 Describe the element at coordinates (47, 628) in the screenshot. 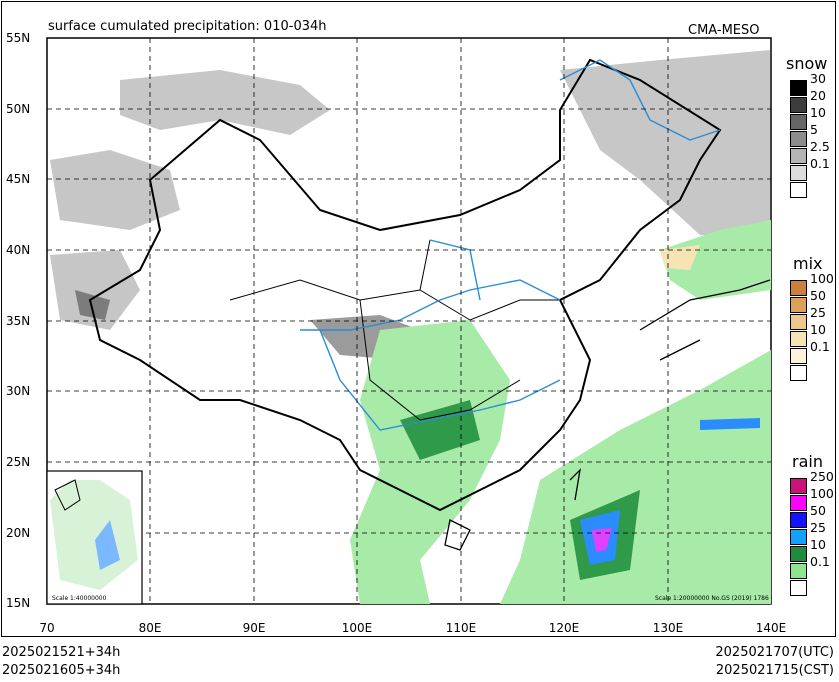

I see `lon-label: 70` at that location.